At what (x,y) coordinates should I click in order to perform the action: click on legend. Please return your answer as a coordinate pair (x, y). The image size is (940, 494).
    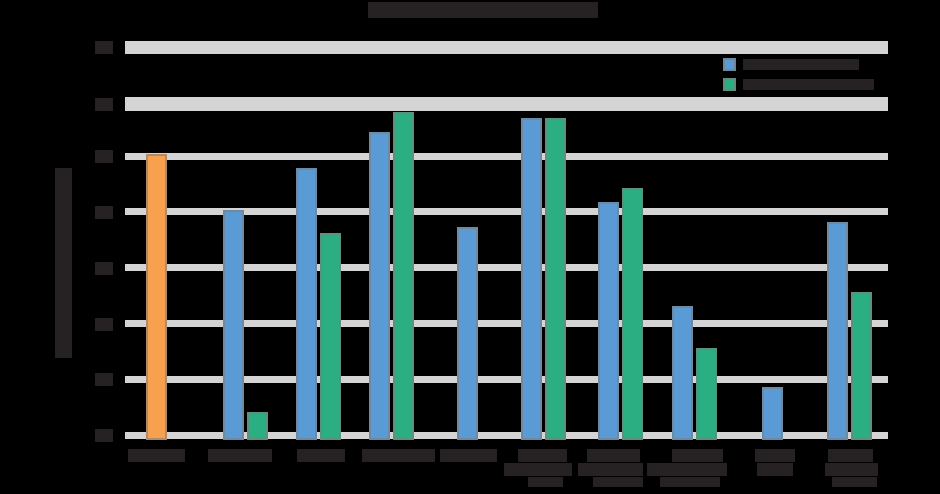
    Looking at the image, I should click on (798, 74).